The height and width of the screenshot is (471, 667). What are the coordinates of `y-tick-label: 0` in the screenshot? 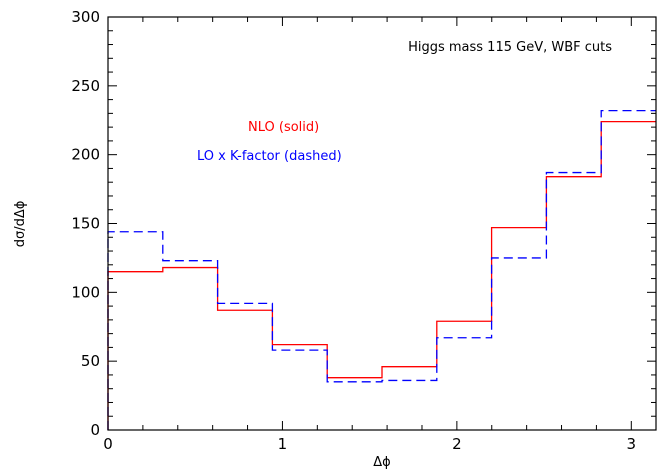 It's located at (95, 430).